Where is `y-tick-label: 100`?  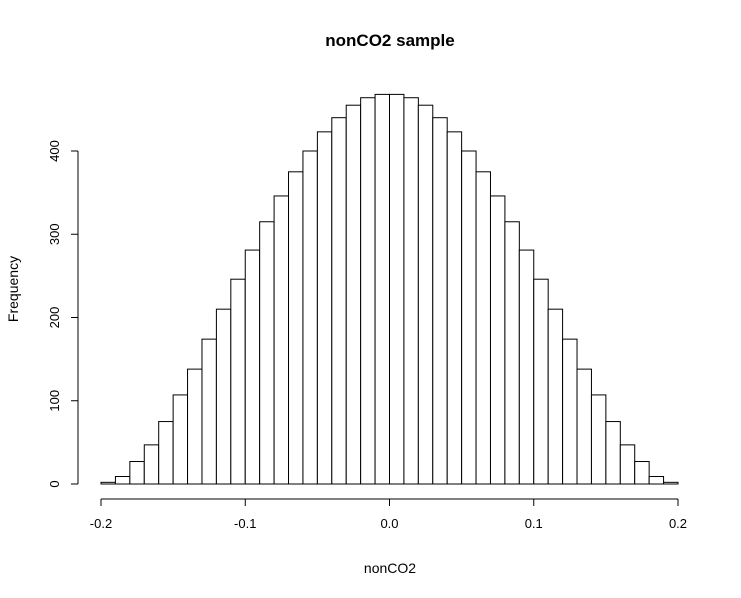
y-tick-label: 100 is located at coordinates (54, 401).